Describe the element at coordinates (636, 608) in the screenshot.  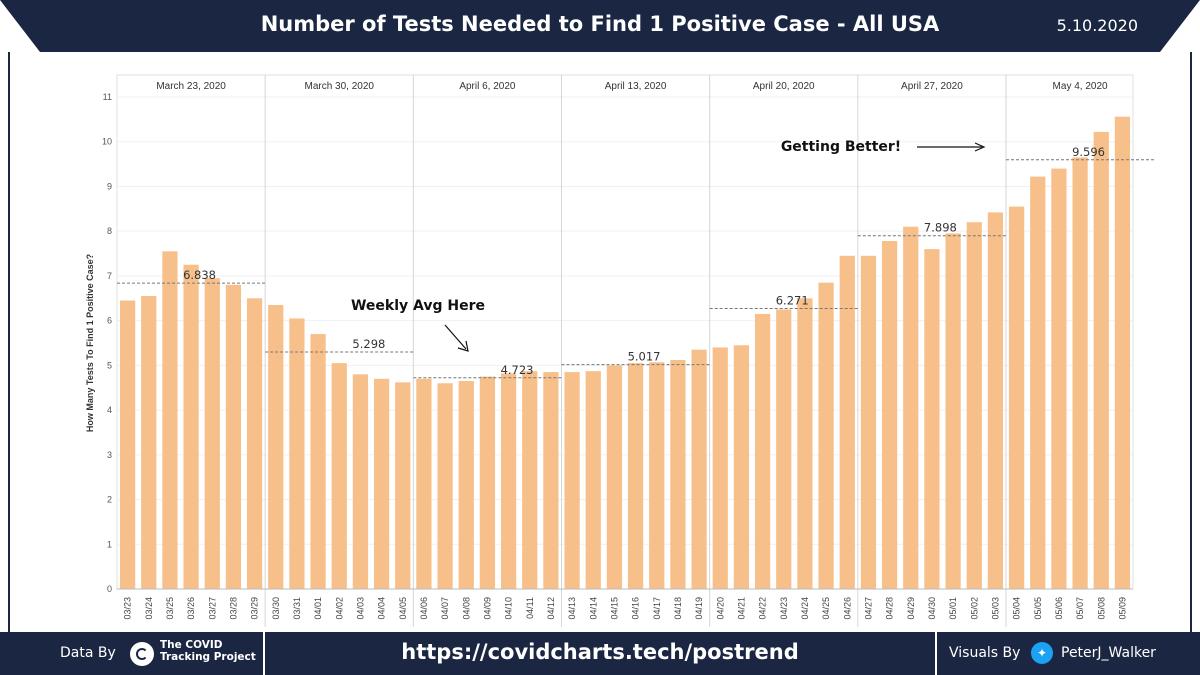
I see `x-tick-label: 04/16` at that location.